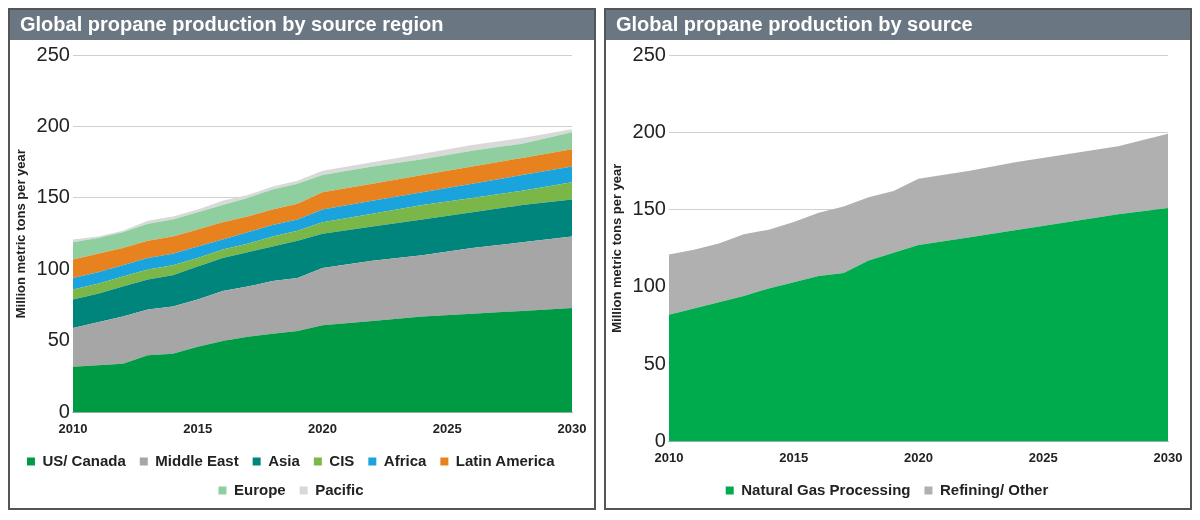 The width and height of the screenshot is (1200, 520). What do you see at coordinates (826, 489) in the screenshot?
I see `legend-label: Natural Gas Processing` at bounding box center [826, 489].